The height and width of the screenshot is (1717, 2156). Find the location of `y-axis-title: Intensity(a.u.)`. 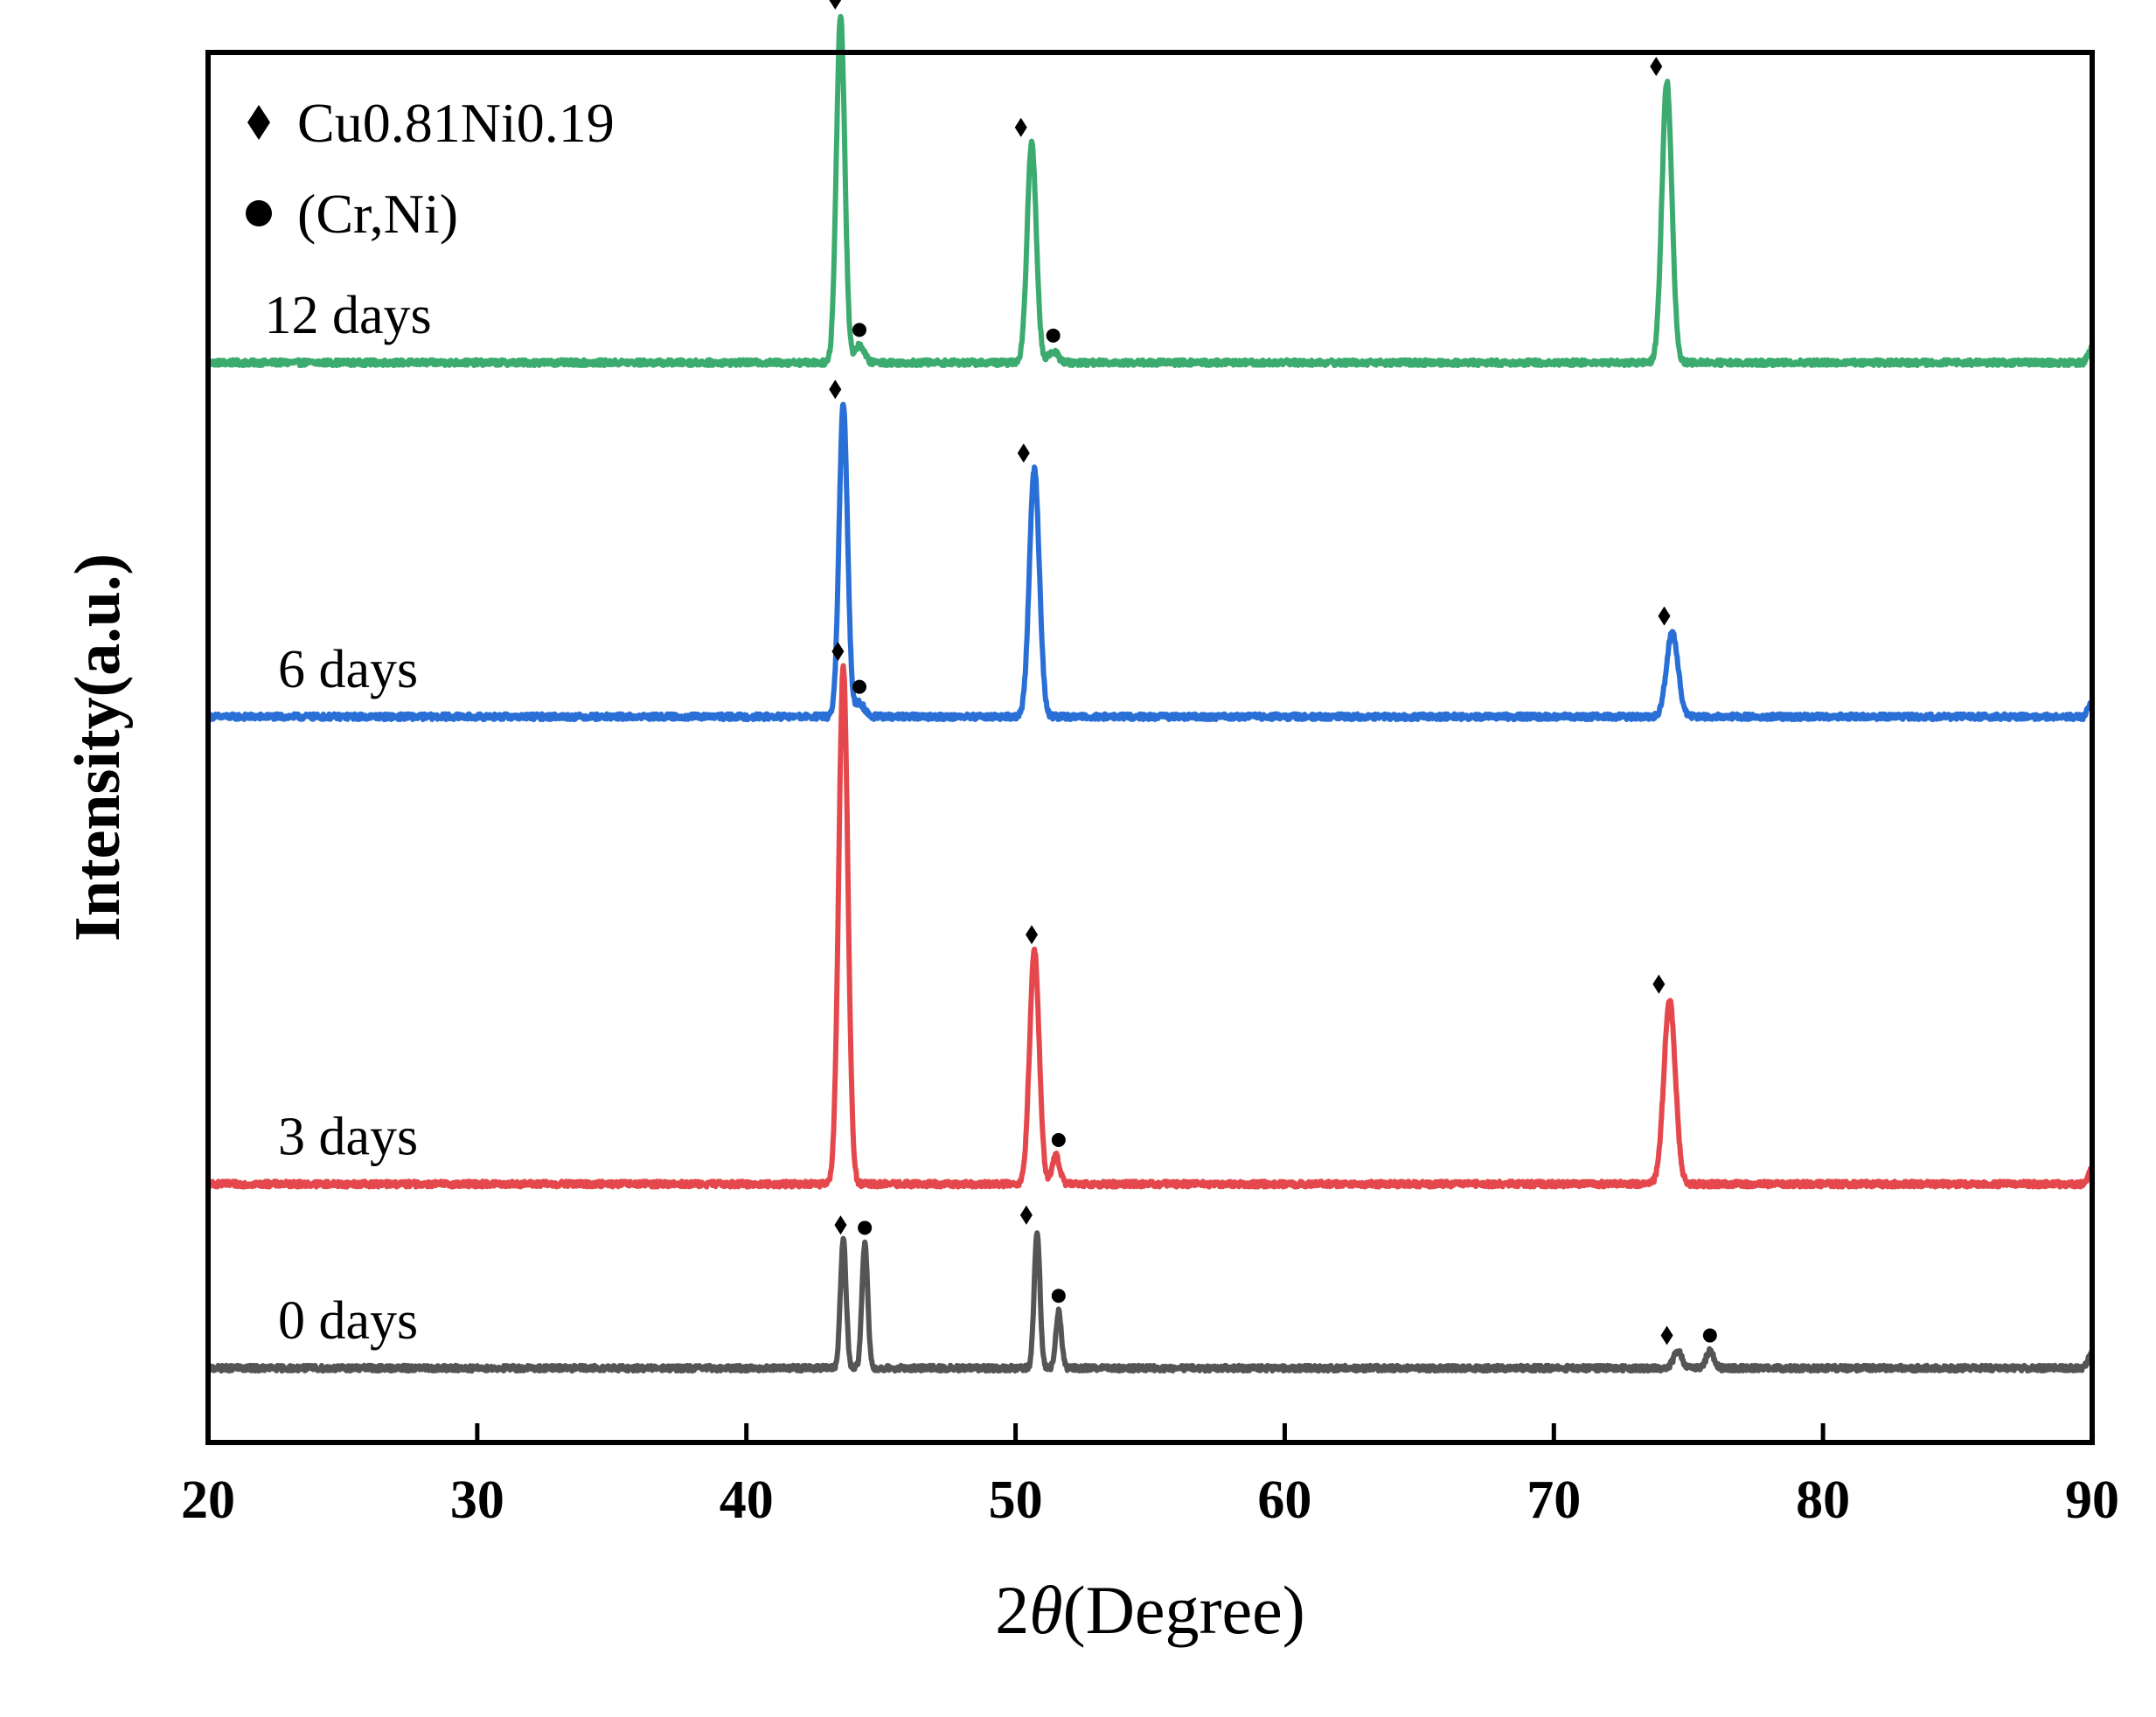

y-axis-title: Intensity(a.u.) is located at coordinates (98, 747).